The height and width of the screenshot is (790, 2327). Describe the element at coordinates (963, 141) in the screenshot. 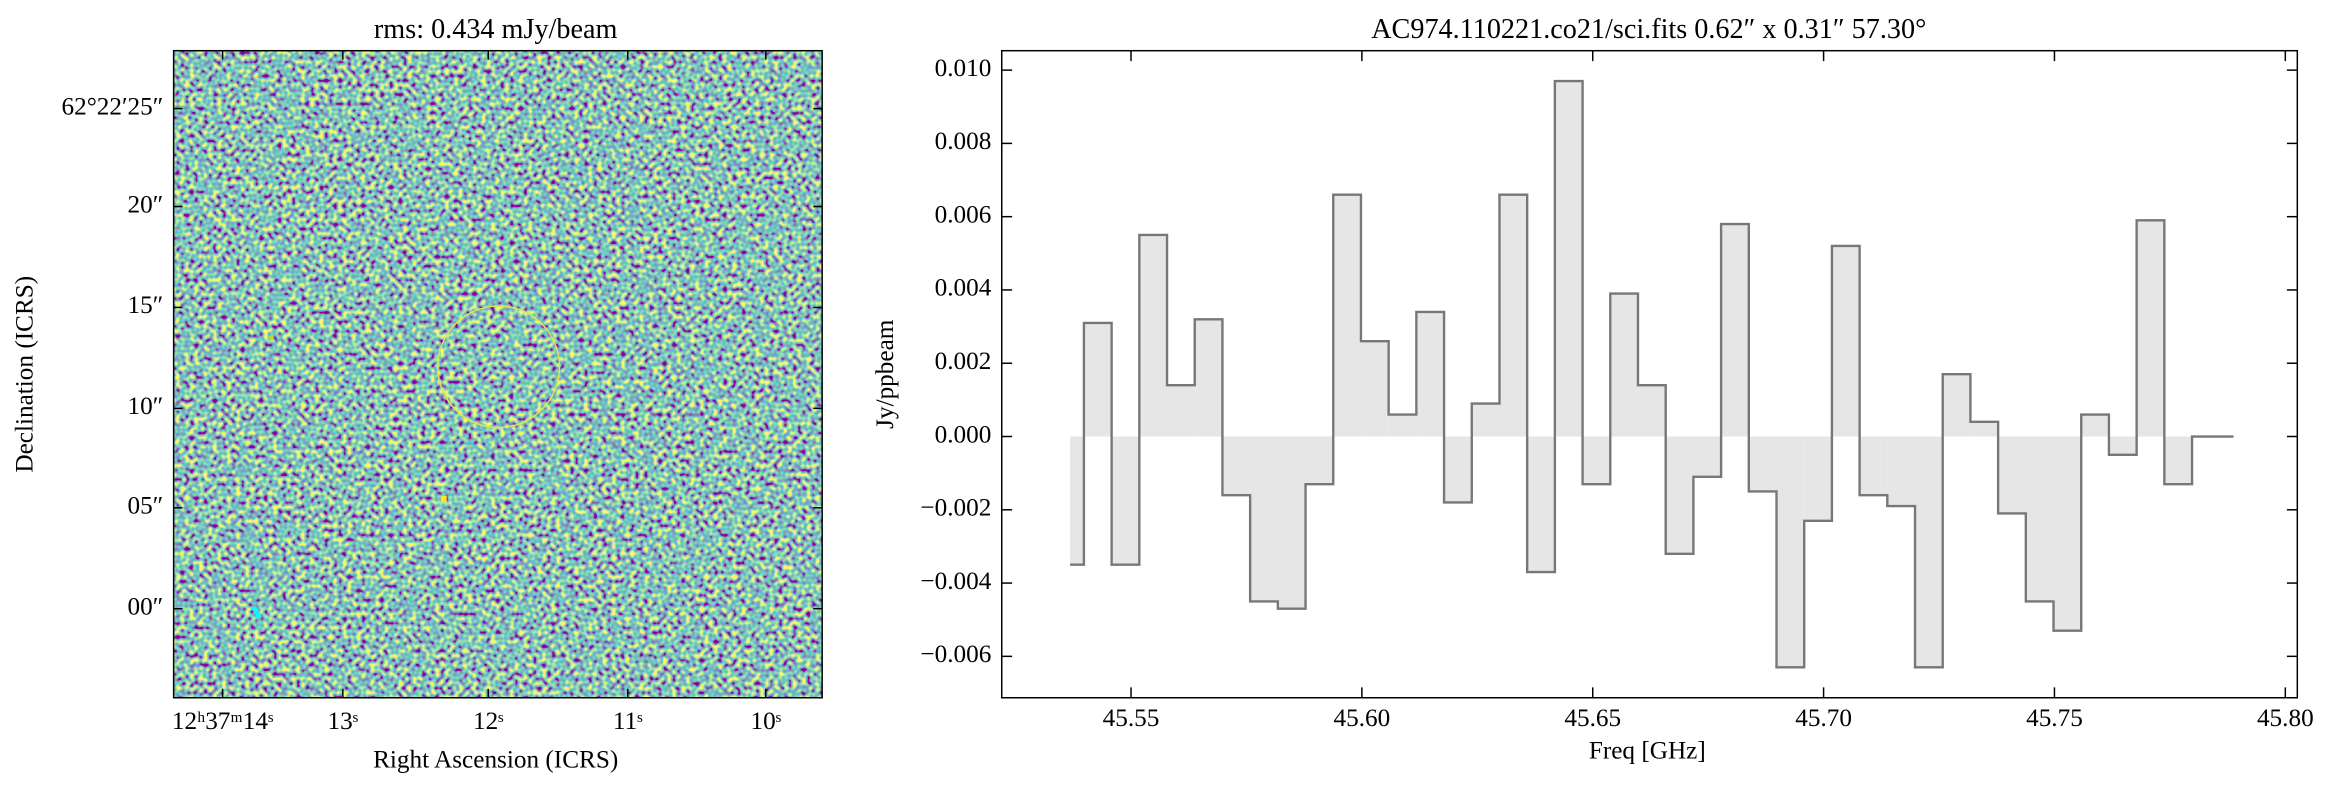

I see `y-tick-label: 0.008` at that location.